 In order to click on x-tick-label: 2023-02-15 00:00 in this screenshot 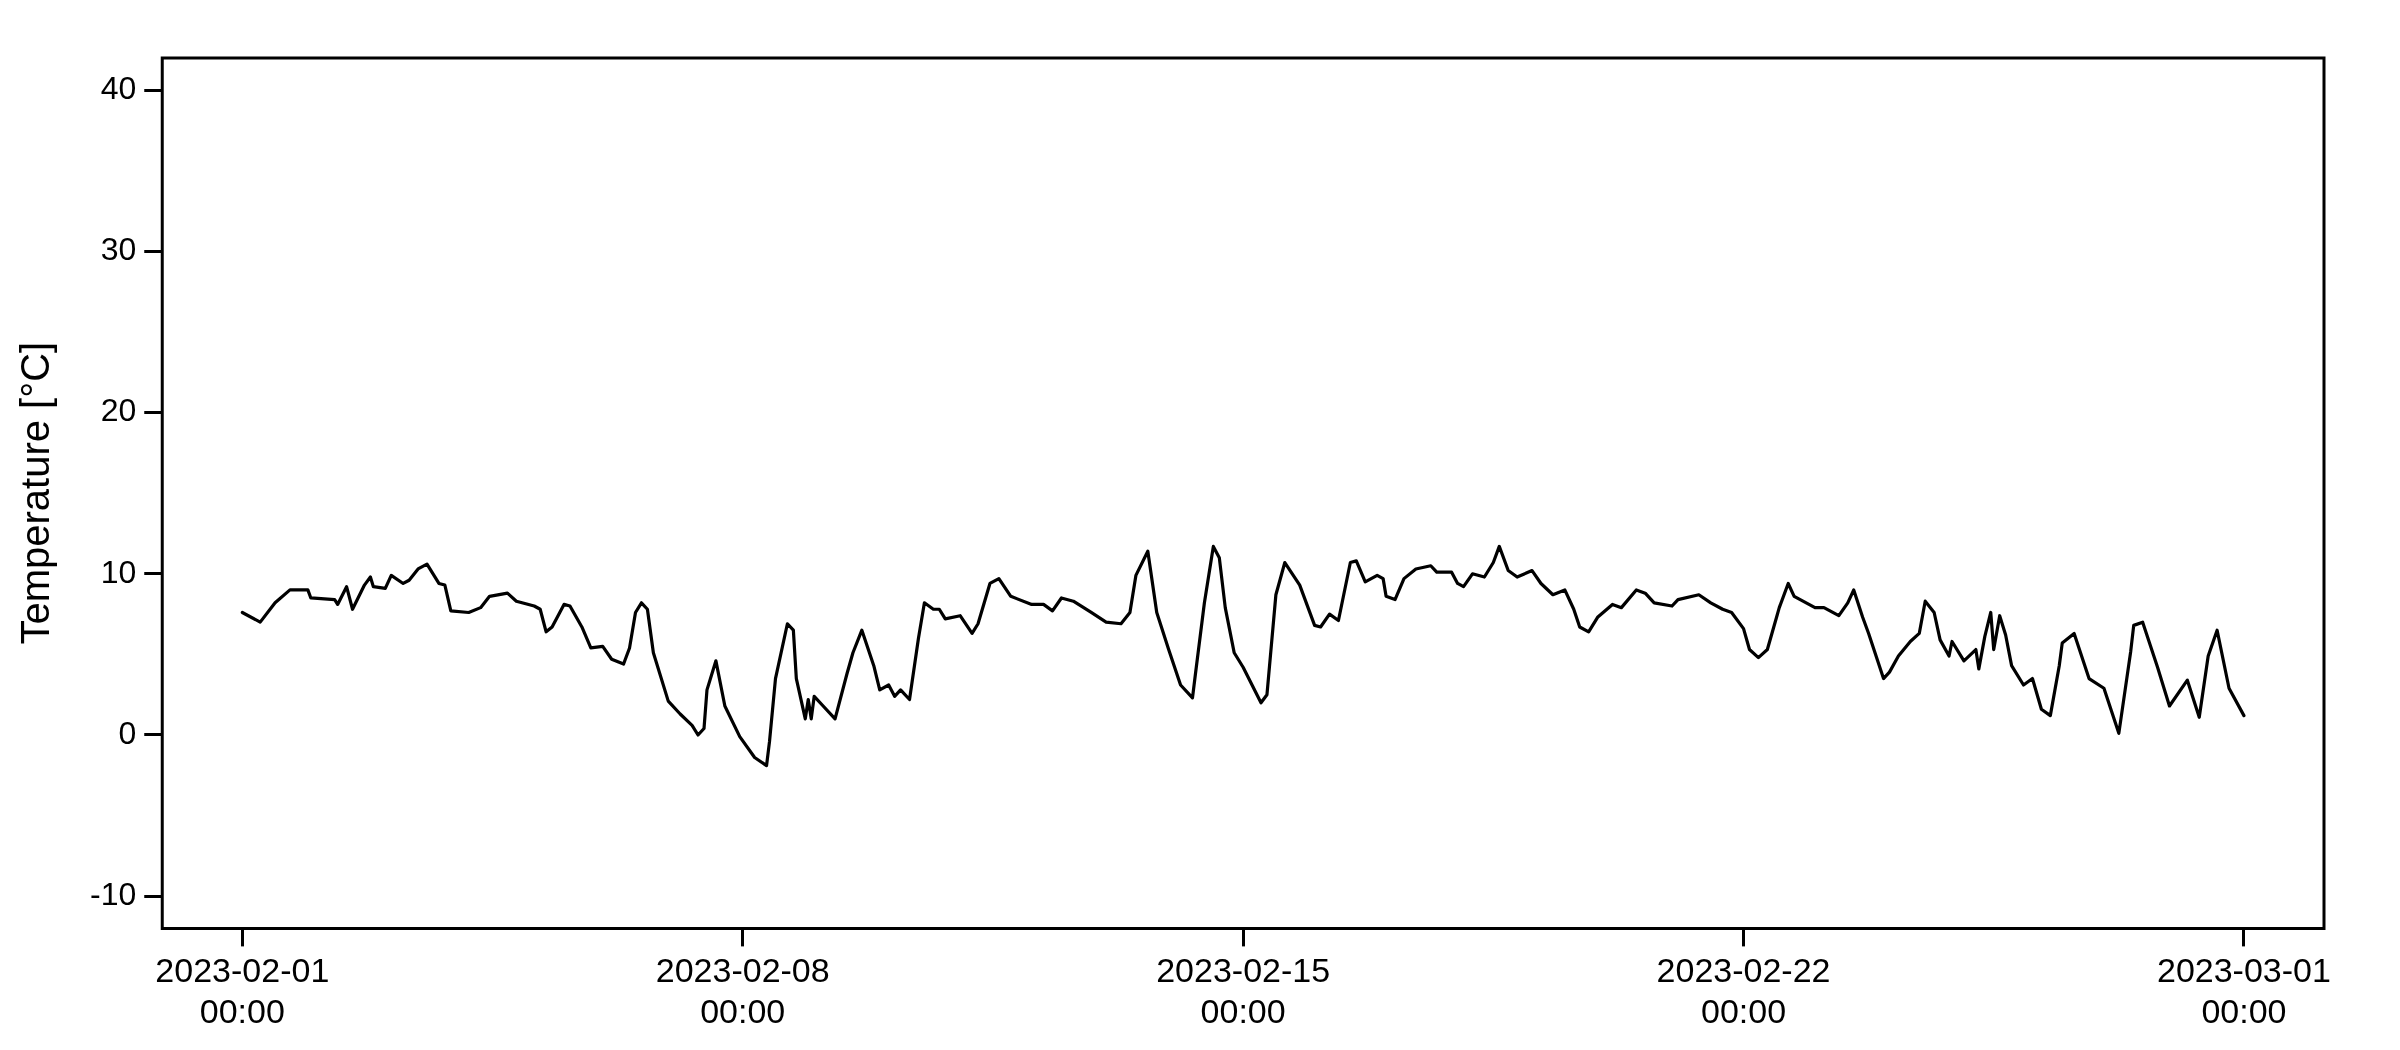, I will do `click(1243, 990)`.